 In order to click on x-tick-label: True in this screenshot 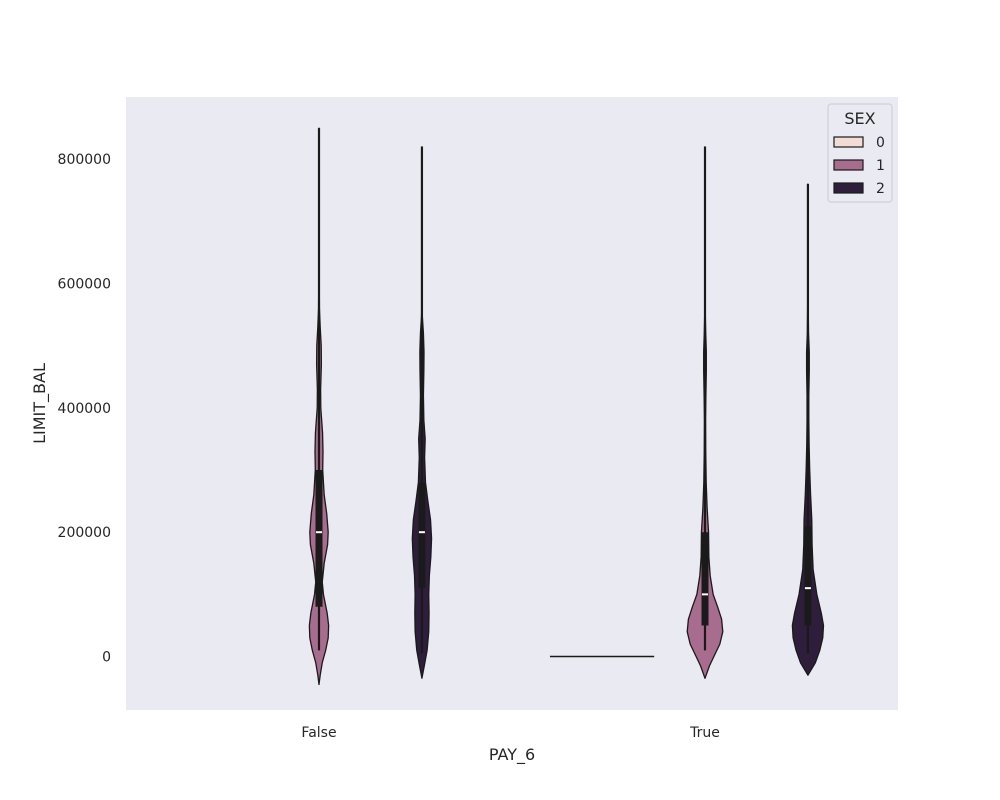, I will do `click(704, 733)`.